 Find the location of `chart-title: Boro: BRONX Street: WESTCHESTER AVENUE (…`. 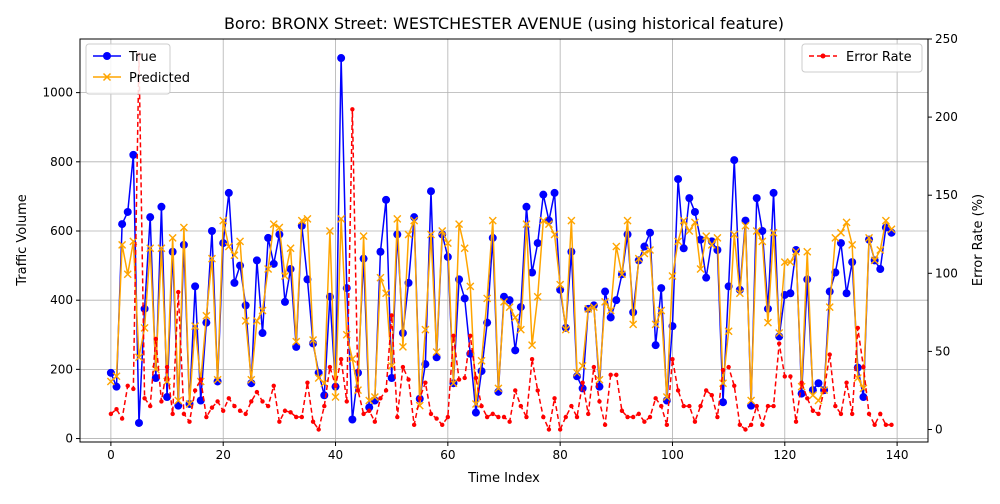

chart-title: Boro: BRONX Street: WESTCHESTER AVENUE (… is located at coordinates (504, 23).